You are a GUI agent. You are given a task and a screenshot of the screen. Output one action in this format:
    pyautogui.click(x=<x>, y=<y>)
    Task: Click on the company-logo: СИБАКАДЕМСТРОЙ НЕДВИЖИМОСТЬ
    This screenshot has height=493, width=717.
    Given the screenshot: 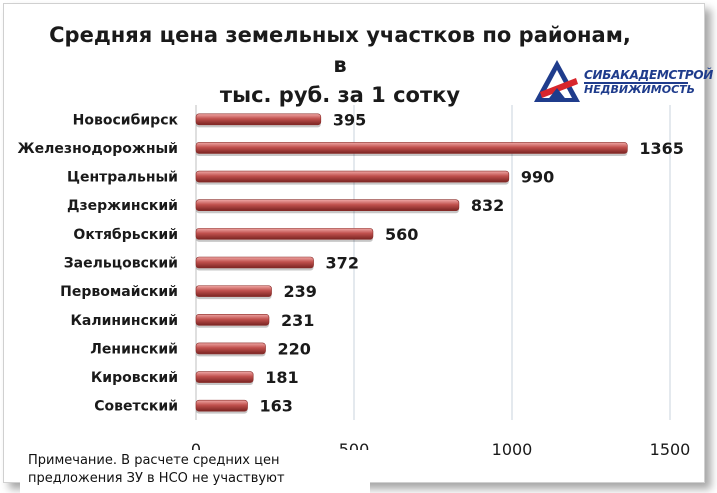 What is the action you would take?
    pyautogui.click(x=622, y=81)
    